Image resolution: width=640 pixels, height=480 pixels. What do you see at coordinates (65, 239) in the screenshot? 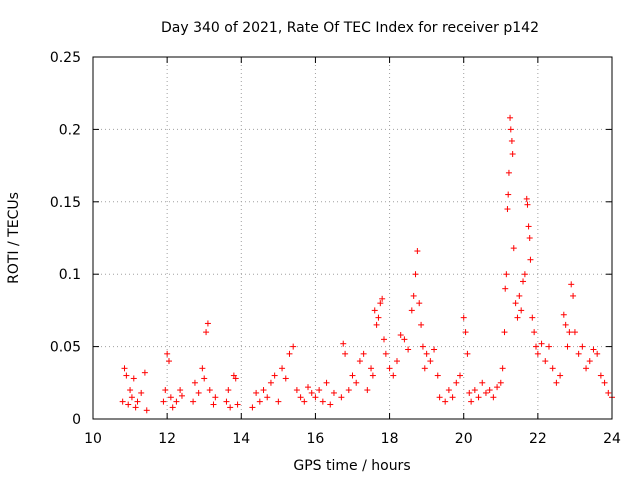
I see `y-tick-labels: 0 0.05 0.1 0.15 0.2 0.25` at bounding box center [65, 239].